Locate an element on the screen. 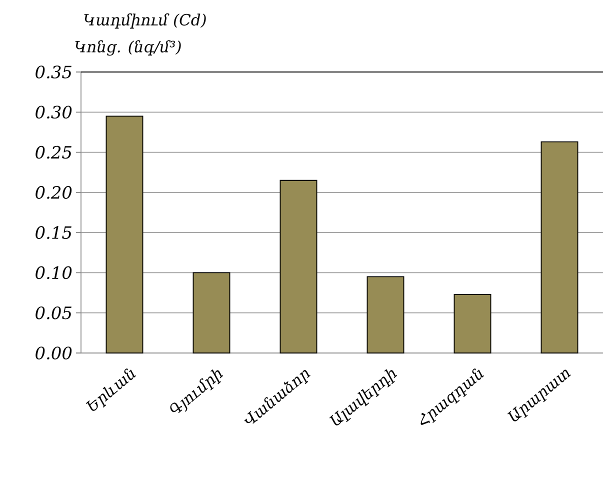  y-tick-label: 0.00 is located at coordinates (54, 353).